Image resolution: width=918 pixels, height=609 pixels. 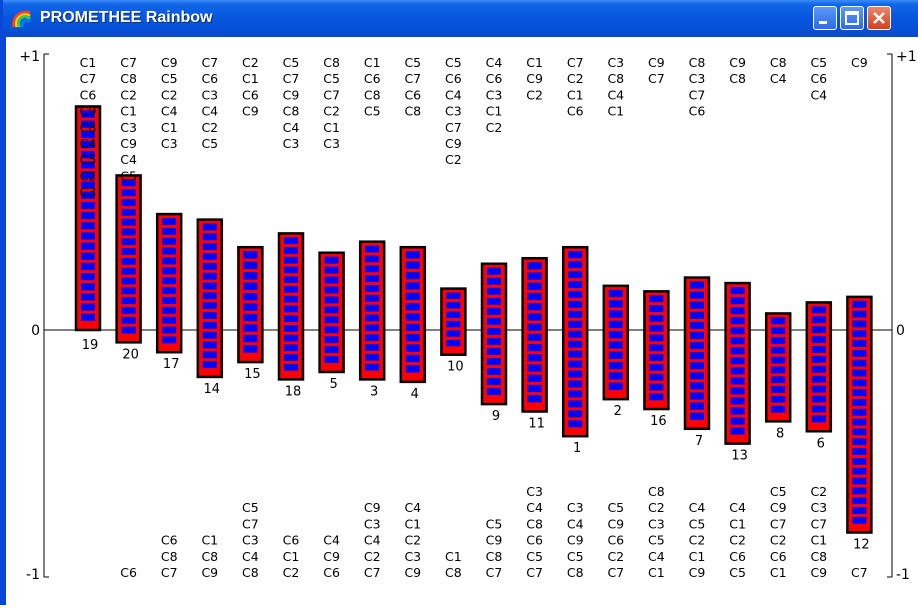 I want to click on action-label-14: 14, so click(x=212, y=389).